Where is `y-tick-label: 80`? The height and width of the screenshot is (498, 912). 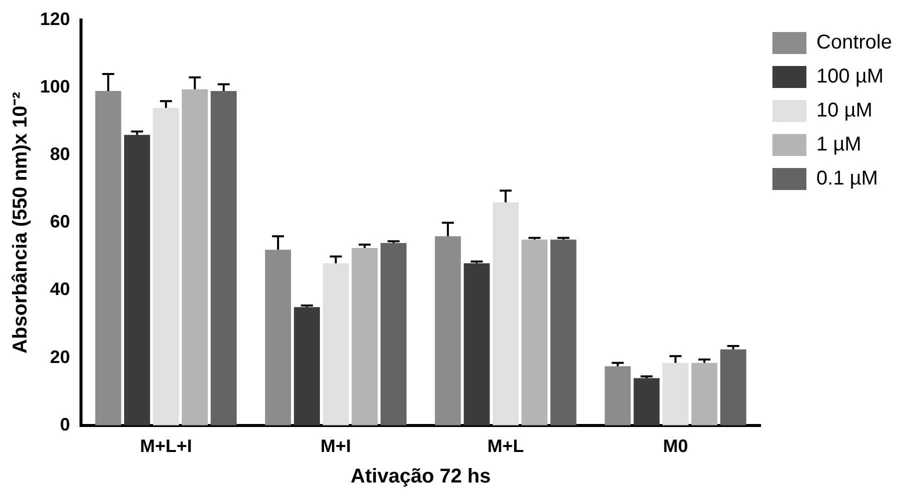 y-tick-label: 80 is located at coordinates (60, 154).